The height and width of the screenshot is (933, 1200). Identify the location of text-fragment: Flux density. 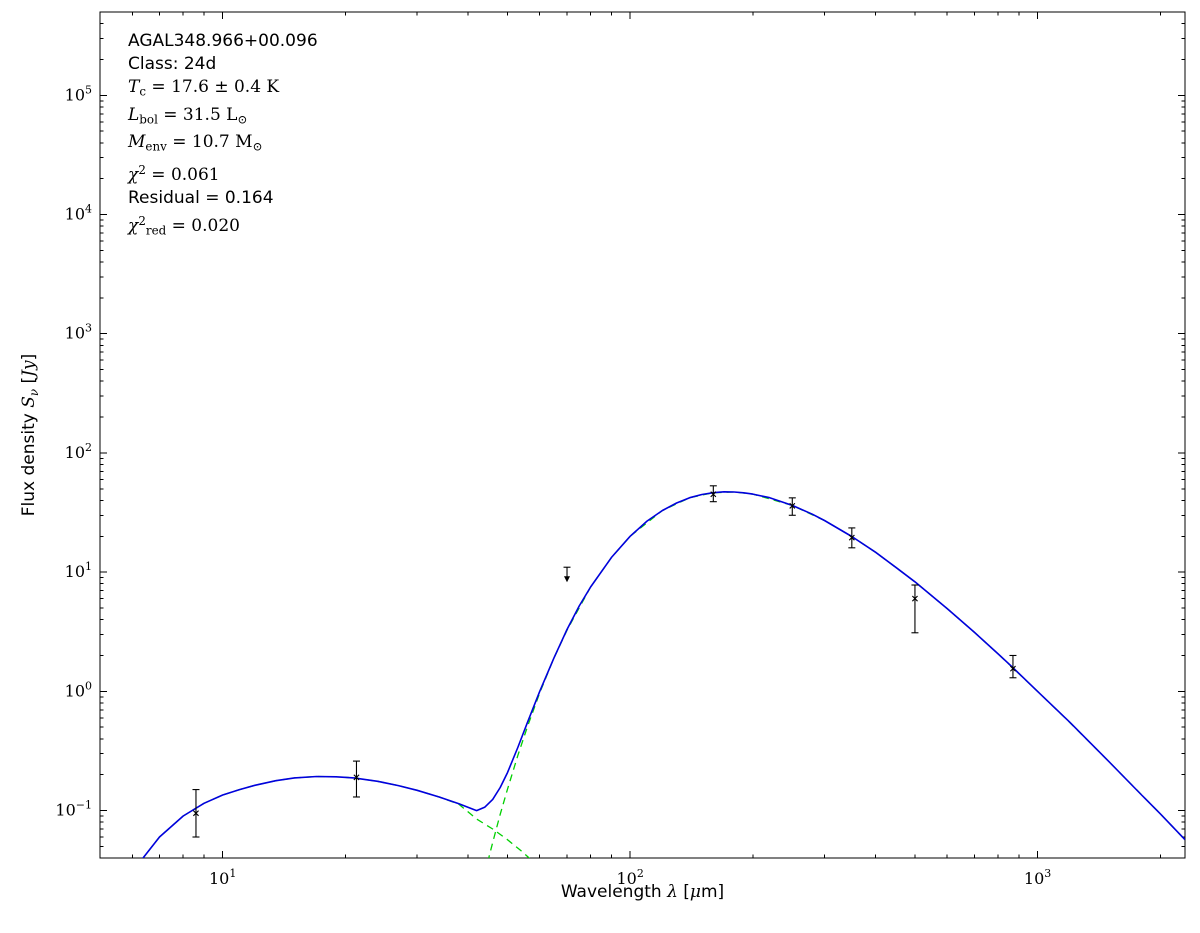
(29, 462).